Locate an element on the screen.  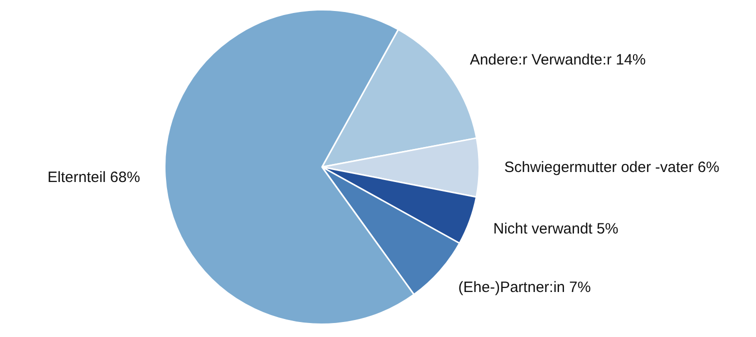
slice-label: (Ehe-)Partner:in 7% is located at coordinates (524, 287).